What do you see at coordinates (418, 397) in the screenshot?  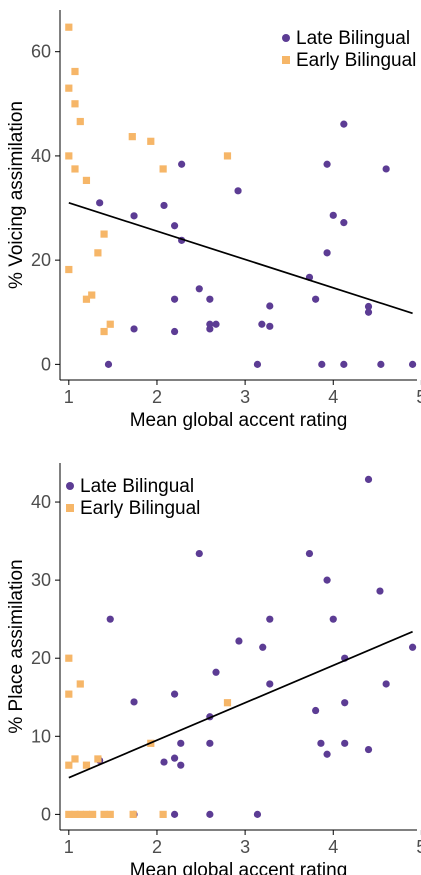 I see `x-tick-label: 5` at bounding box center [418, 397].